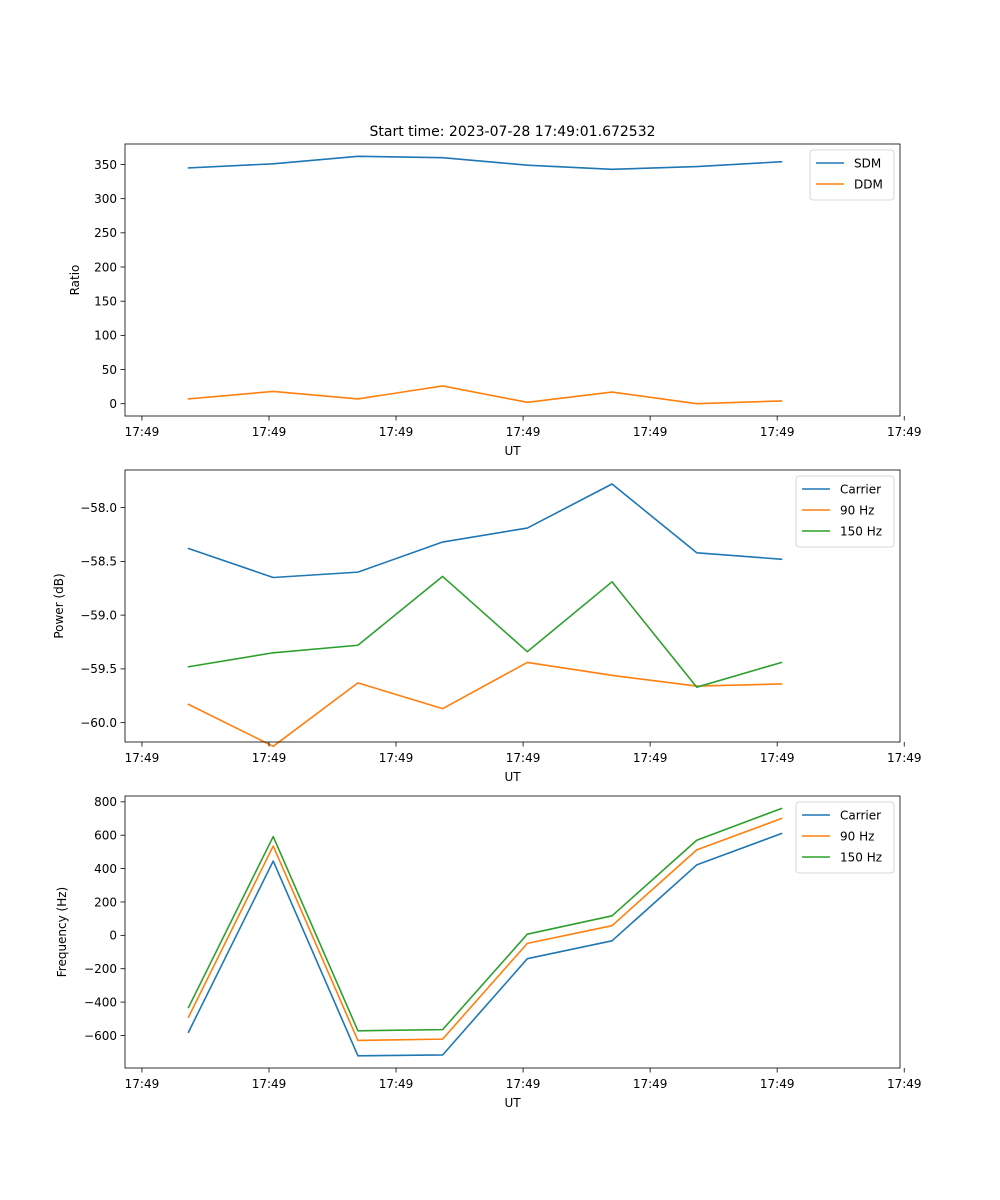  What do you see at coordinates (98, 508) in the screenshot?
I see `y-tick-label: −58.0` at bounding box center [98, 508].